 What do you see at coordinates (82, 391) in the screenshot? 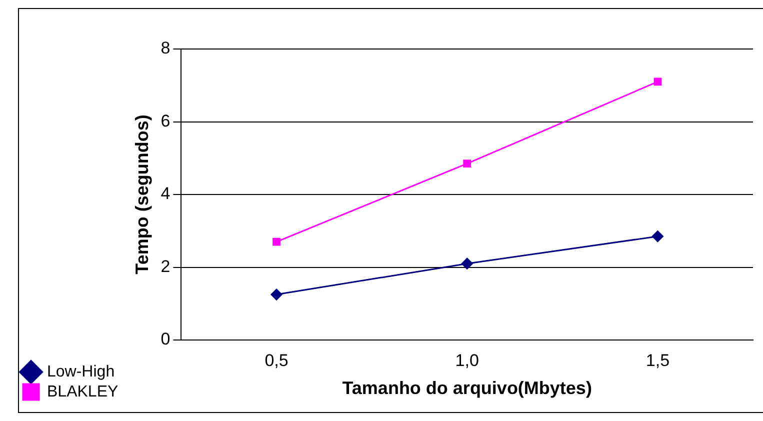
I see `legend-label: BLAKLEY` at bounding box center [82, 391].